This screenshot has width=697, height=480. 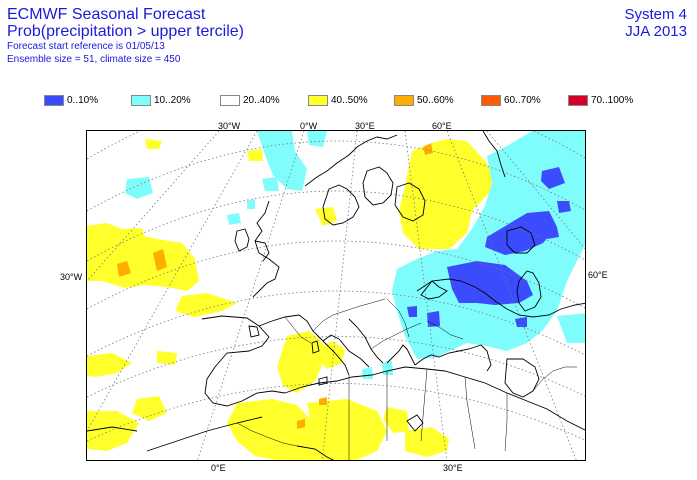 I want to click on system-label: System 4, so click(x=655, y=14).